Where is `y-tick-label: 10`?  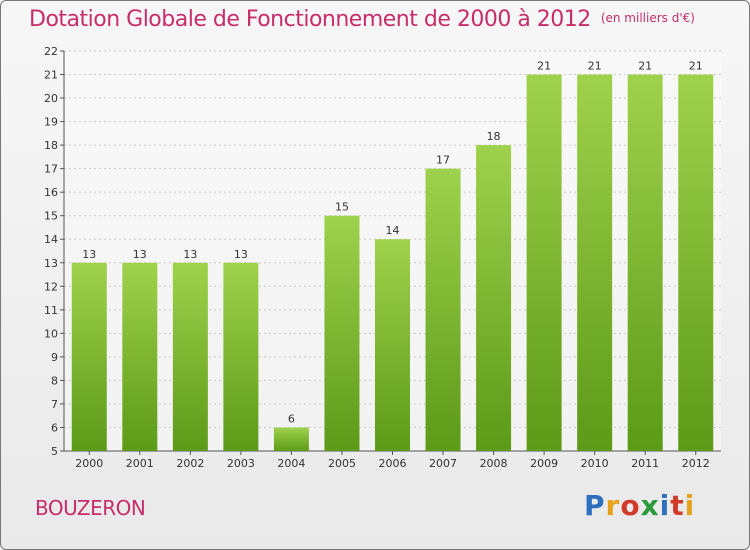
y-tick-label: 10 is located at coordinates (51, 333).